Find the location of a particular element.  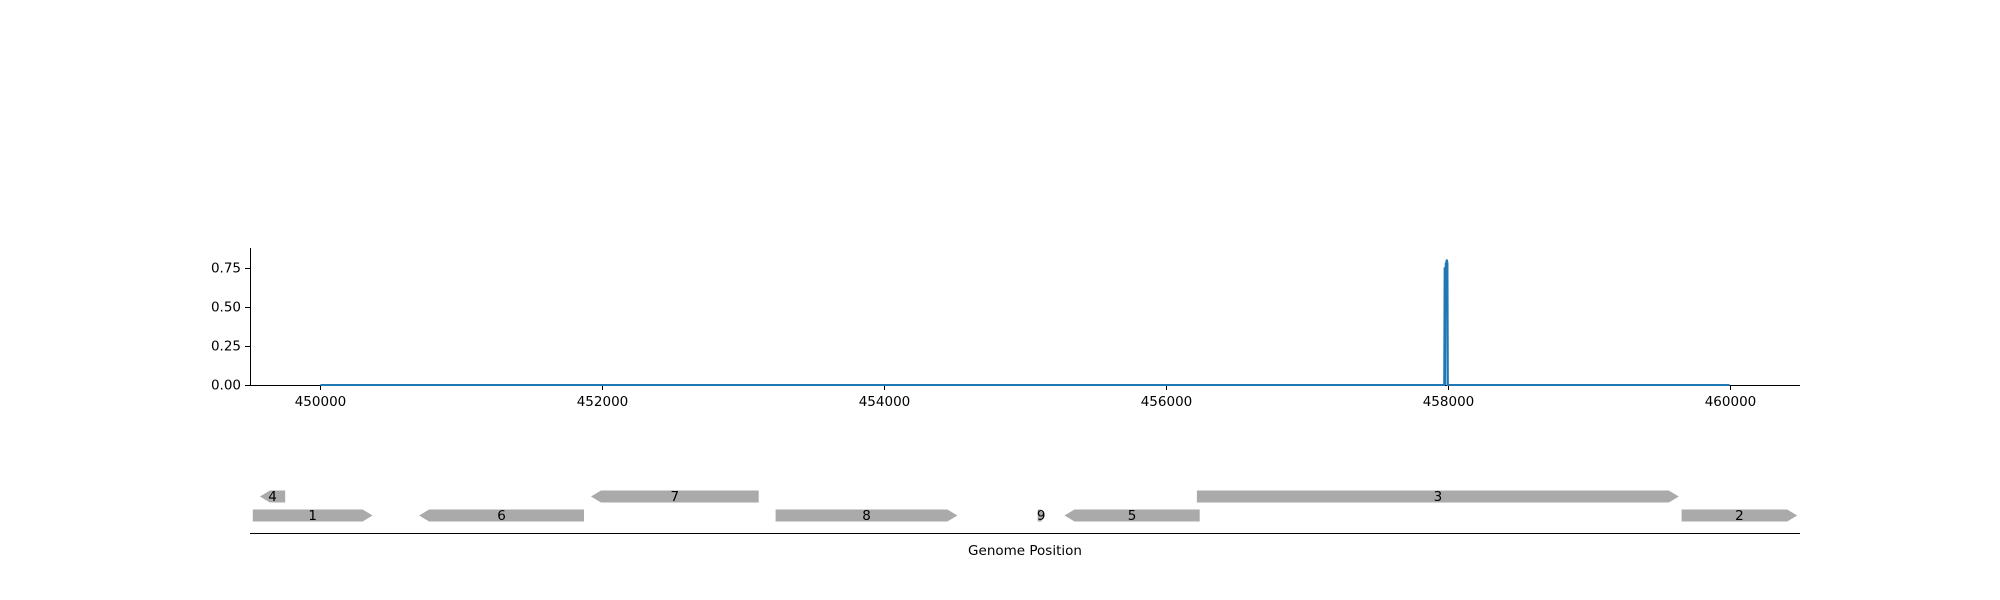

x-tick-label: 450000 is located at coordinates (321, 402).